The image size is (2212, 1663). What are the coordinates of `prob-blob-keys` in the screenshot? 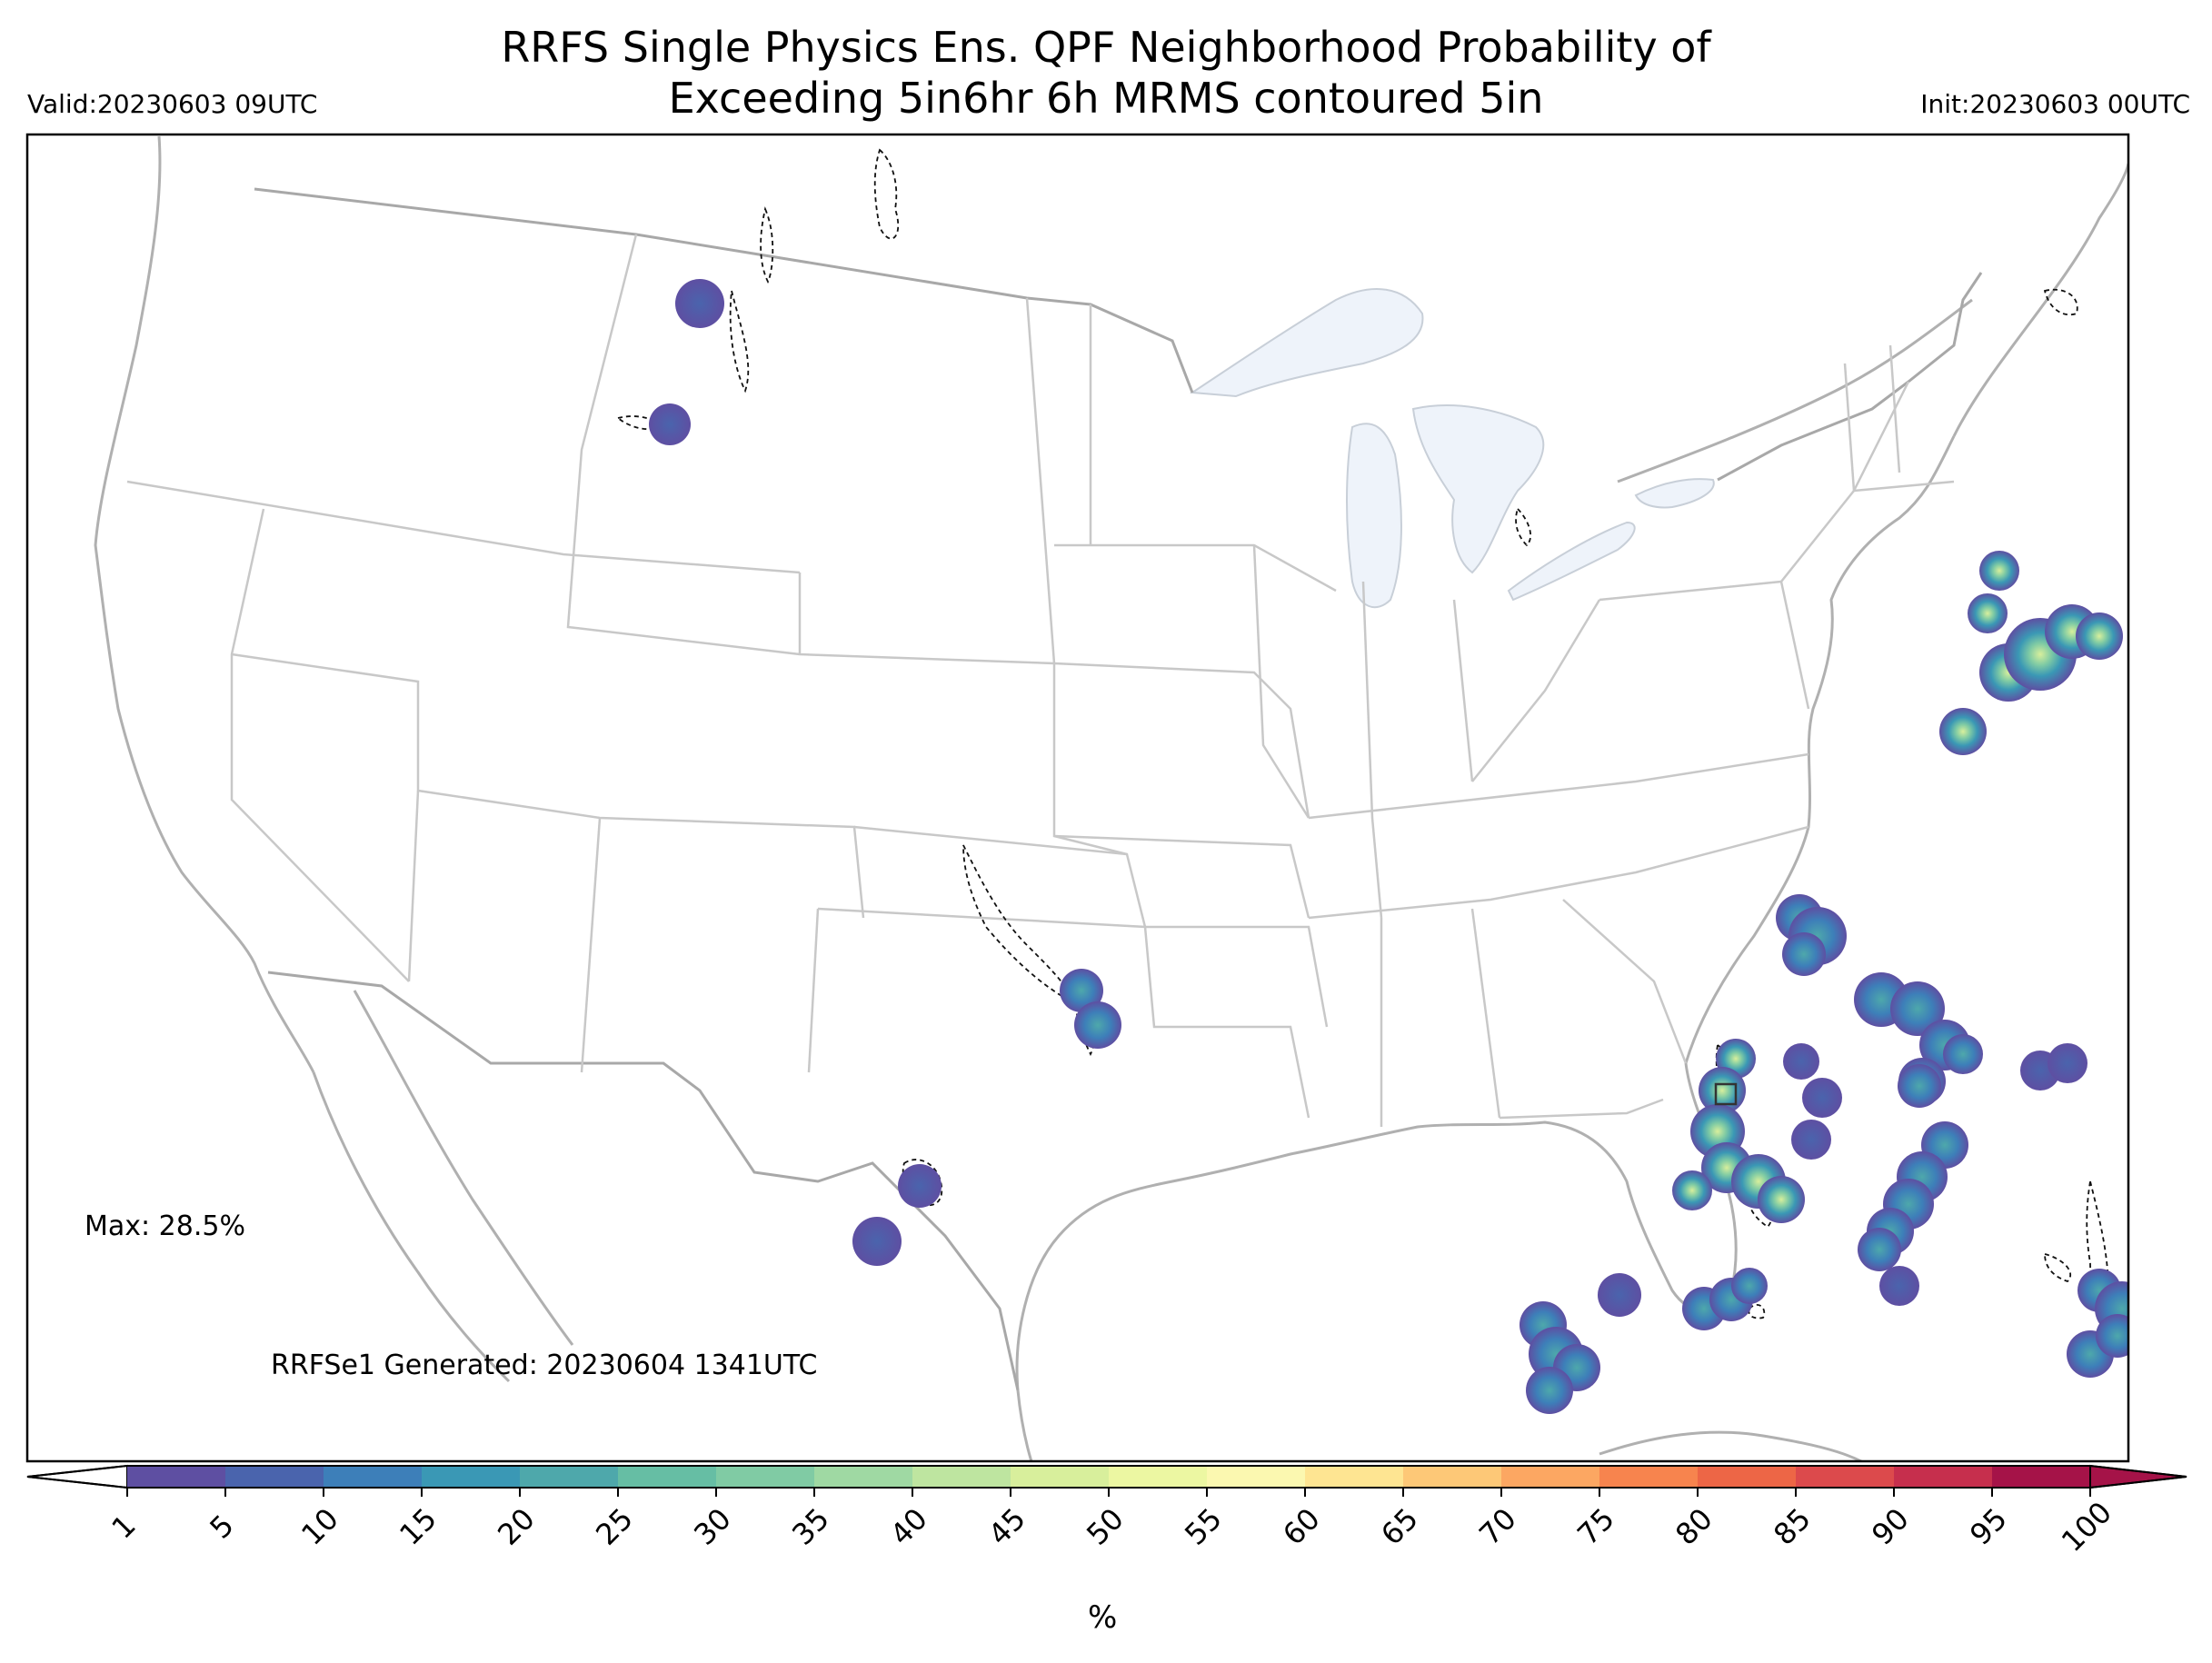 It's located at (1619, 1295).